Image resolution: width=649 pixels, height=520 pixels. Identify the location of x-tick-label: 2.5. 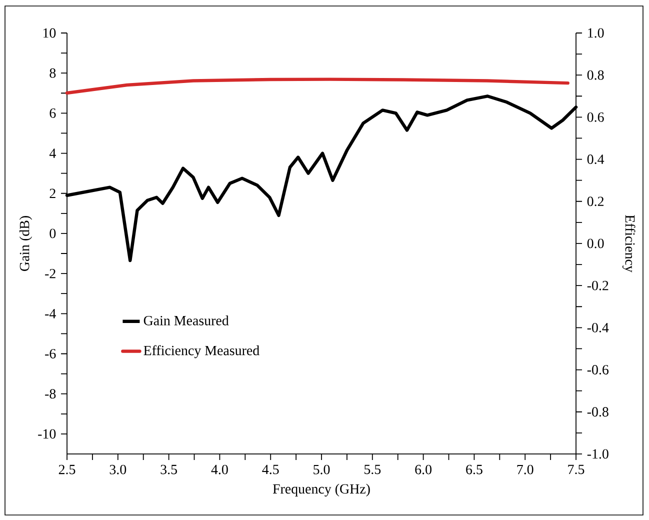
(67, 469).